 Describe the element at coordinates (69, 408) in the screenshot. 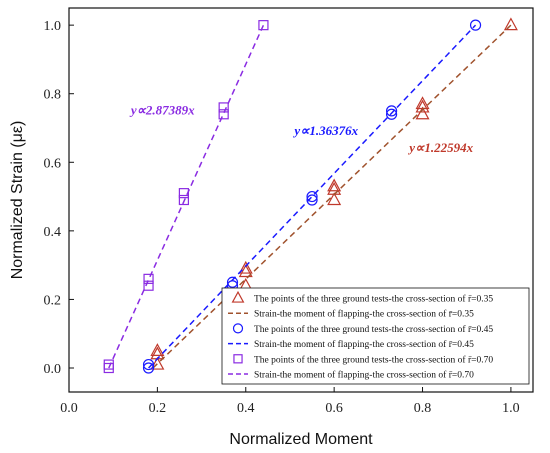

I see `x-tick-label: 0.0` at that location.